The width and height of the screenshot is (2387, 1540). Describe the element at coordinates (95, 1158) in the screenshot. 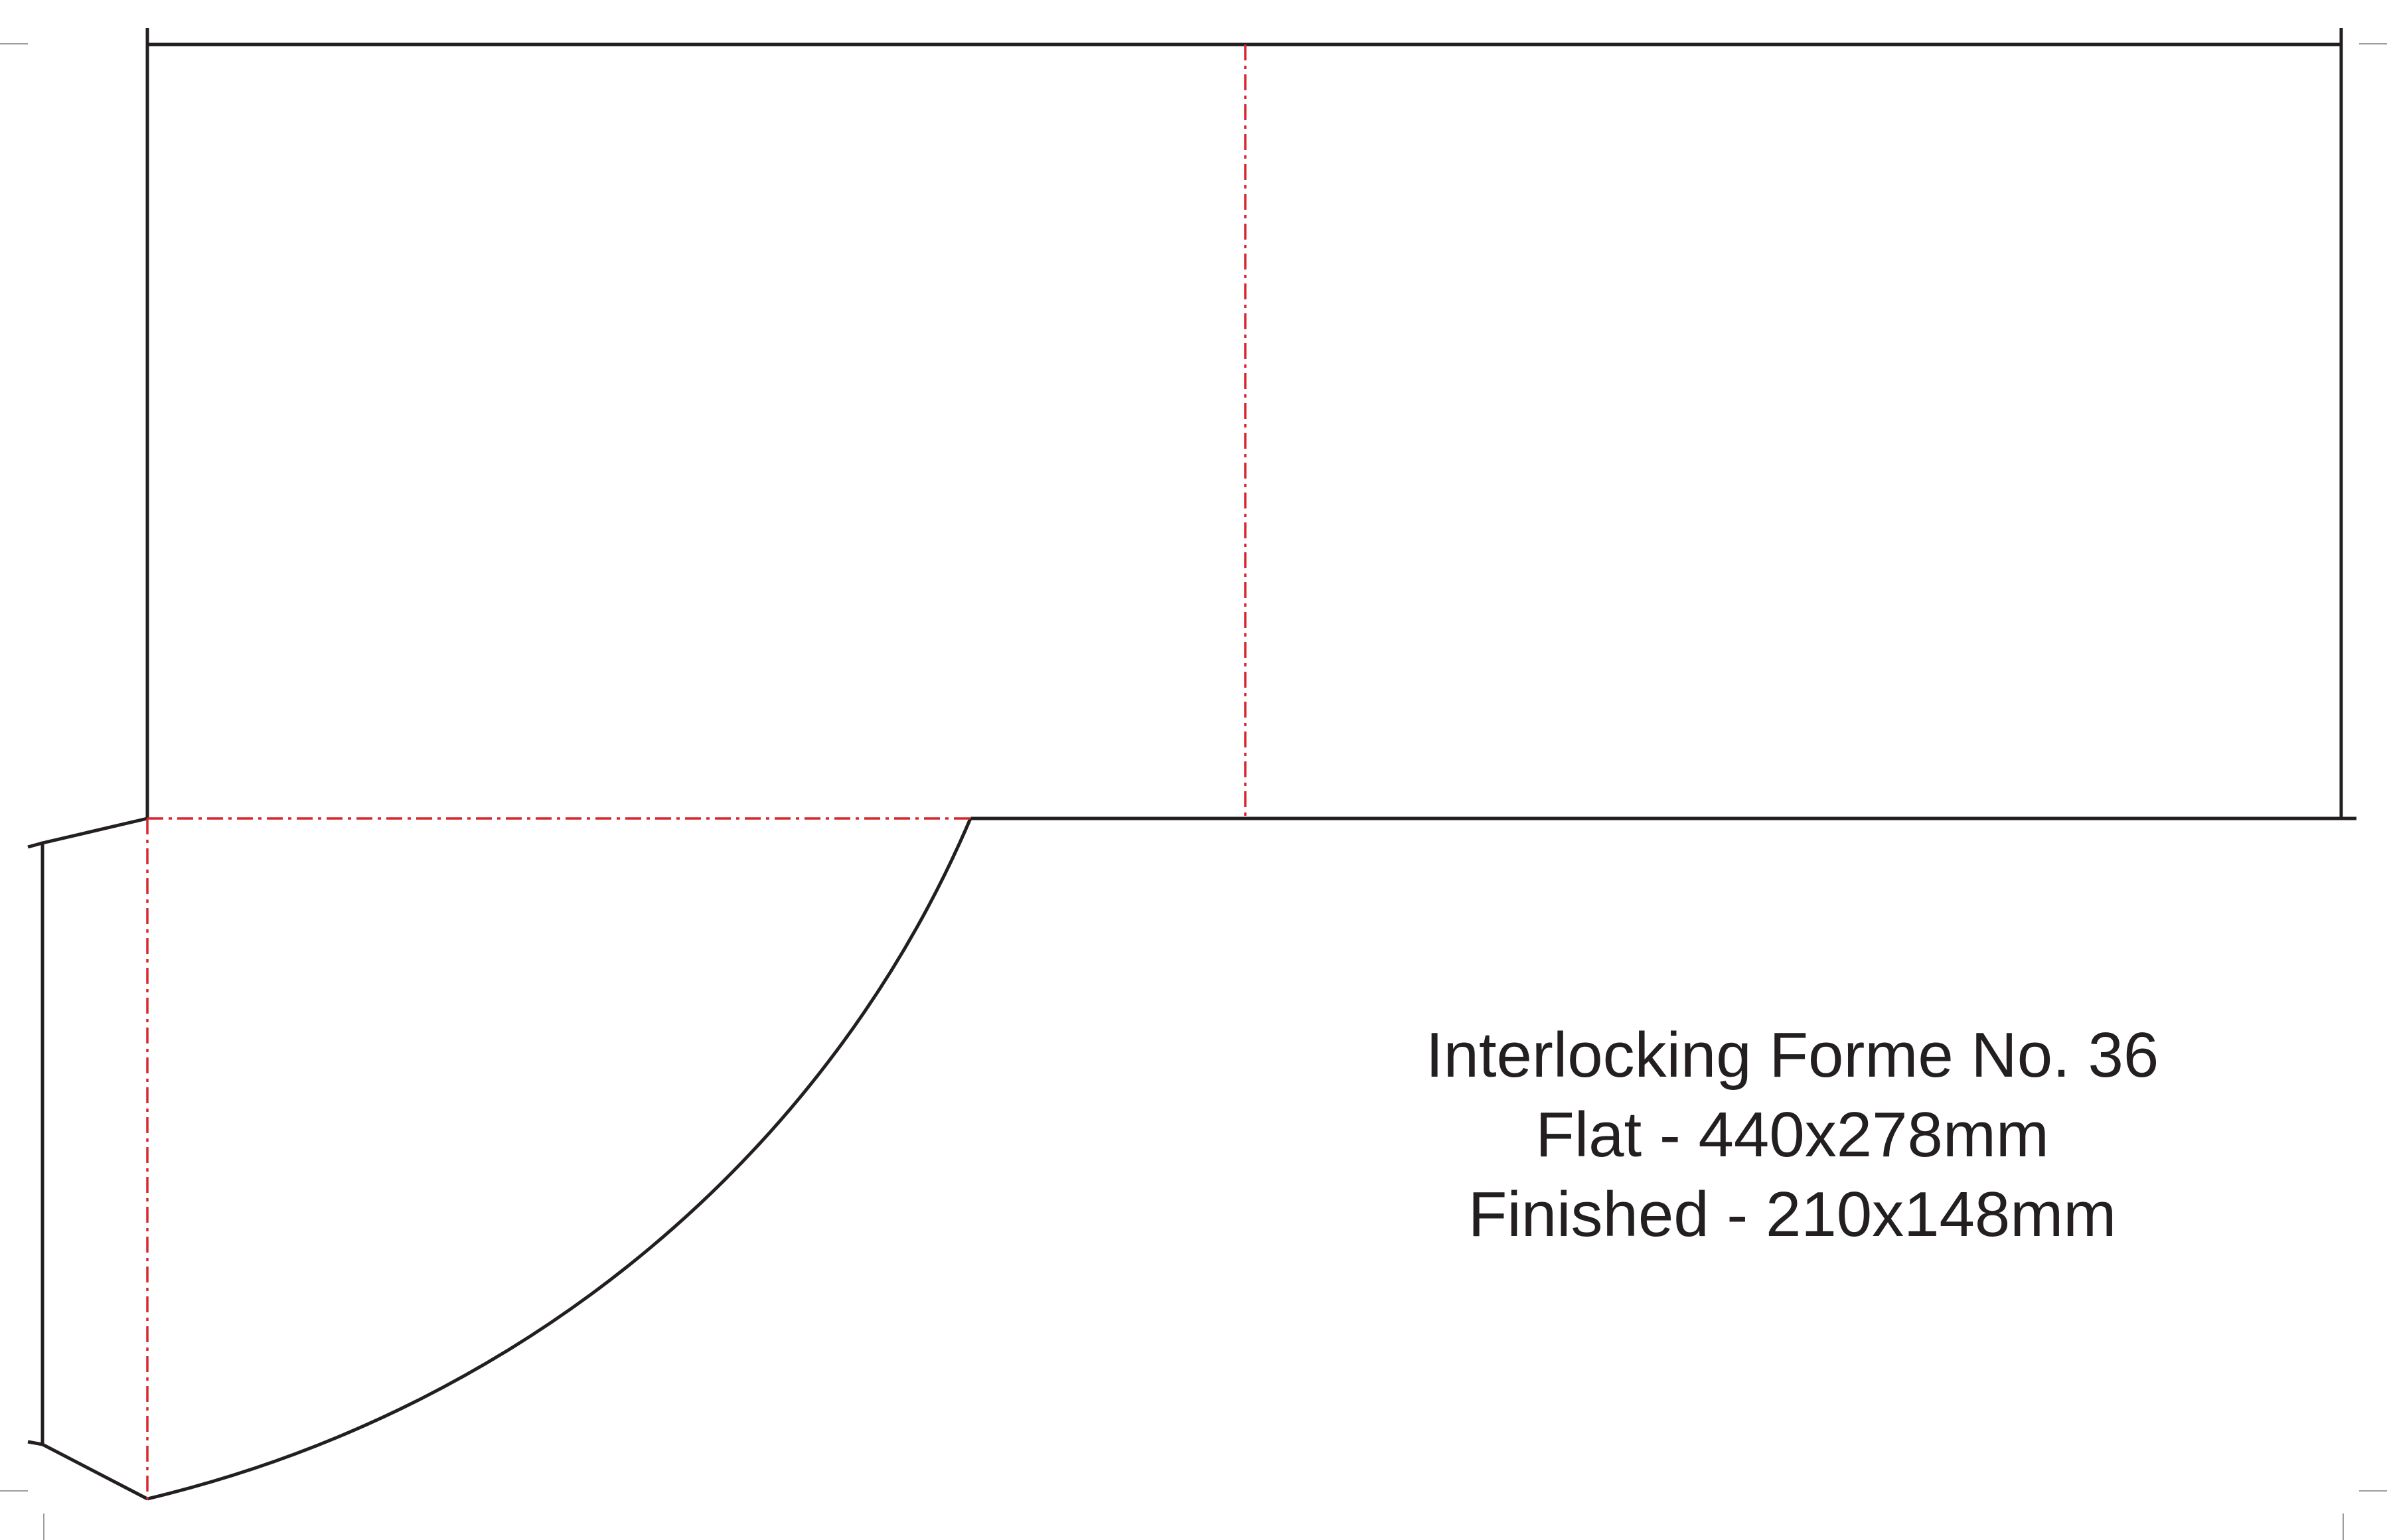

I see `glue-flap-outline` at that location.